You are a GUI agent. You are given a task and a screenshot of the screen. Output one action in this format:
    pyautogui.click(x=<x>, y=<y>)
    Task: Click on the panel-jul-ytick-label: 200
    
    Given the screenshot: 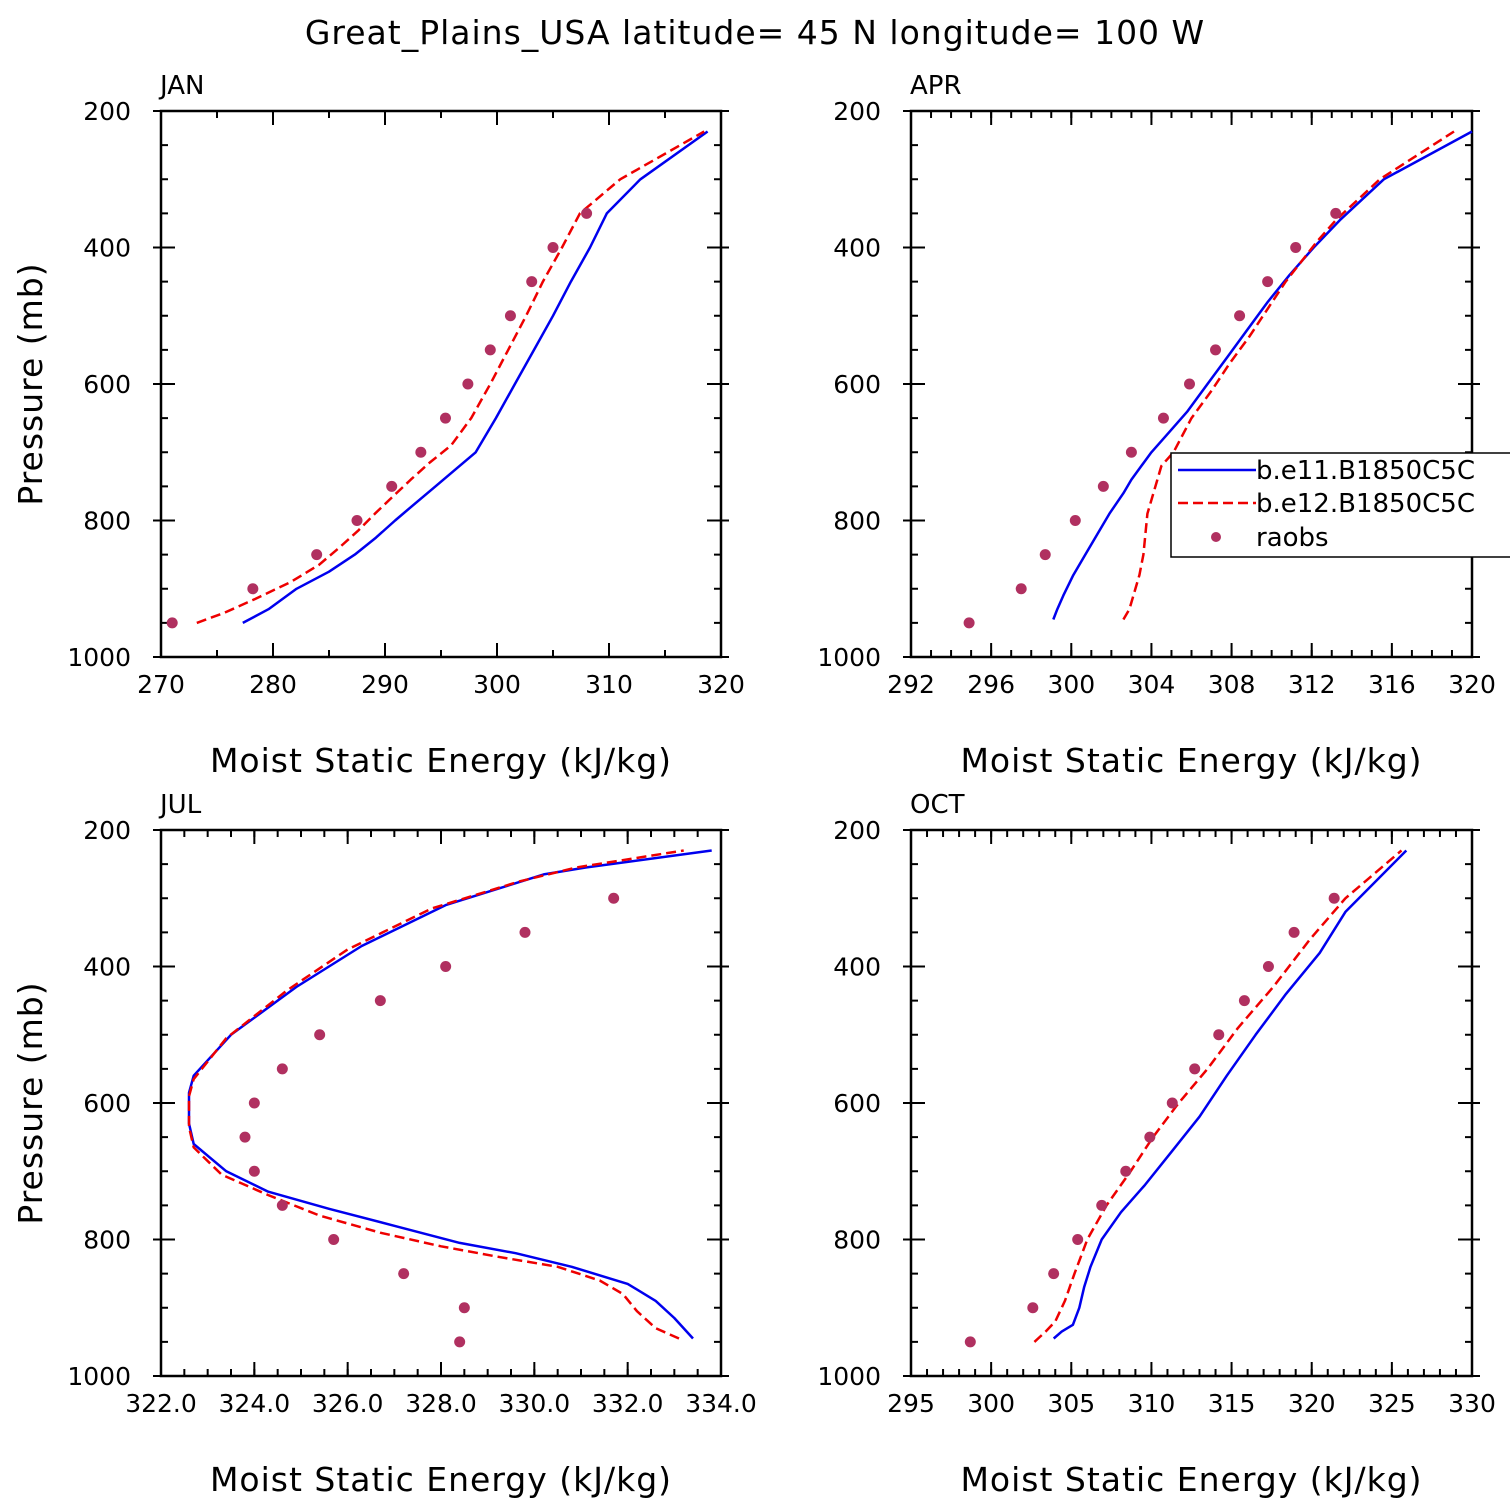 What is the action you would take?
    pyautogui.click(x=107, y=830)
    